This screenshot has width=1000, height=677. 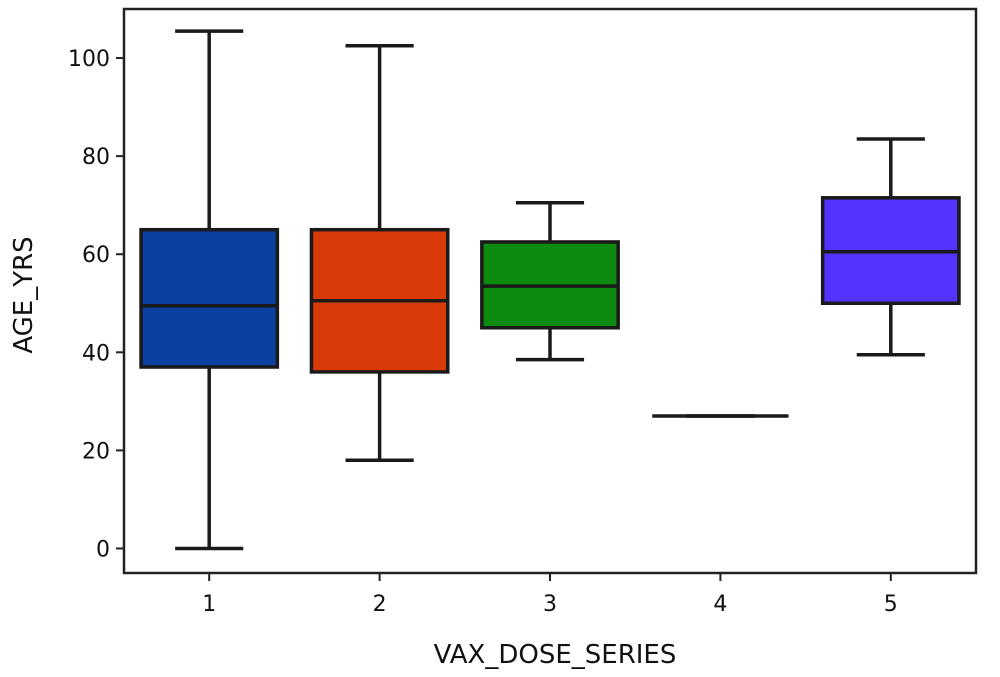 What do you see at coordinates (720, 604) in the screenshot?
I see `x-tick-label-4: 4` at bounding box center [720, 604].